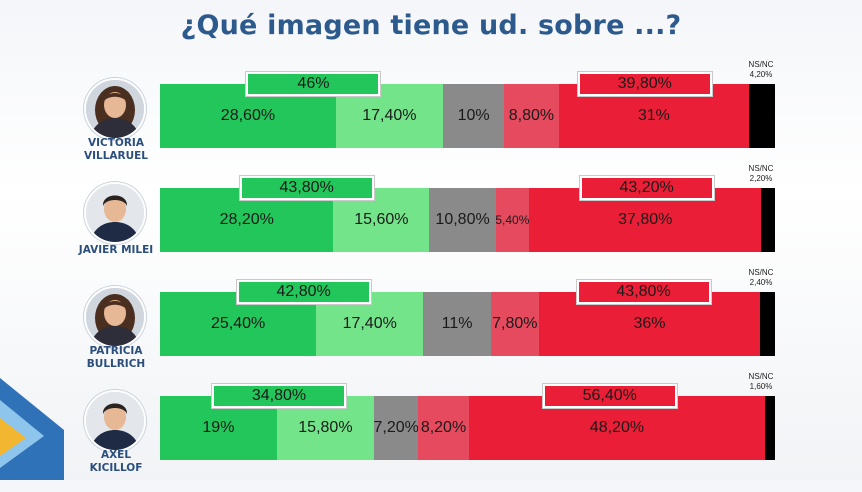 This screenshot has height=492, width=862. Describe the element at coordinates (761, 282) in the screenshot. I see `nsnc-value: 2,40%` at that location.